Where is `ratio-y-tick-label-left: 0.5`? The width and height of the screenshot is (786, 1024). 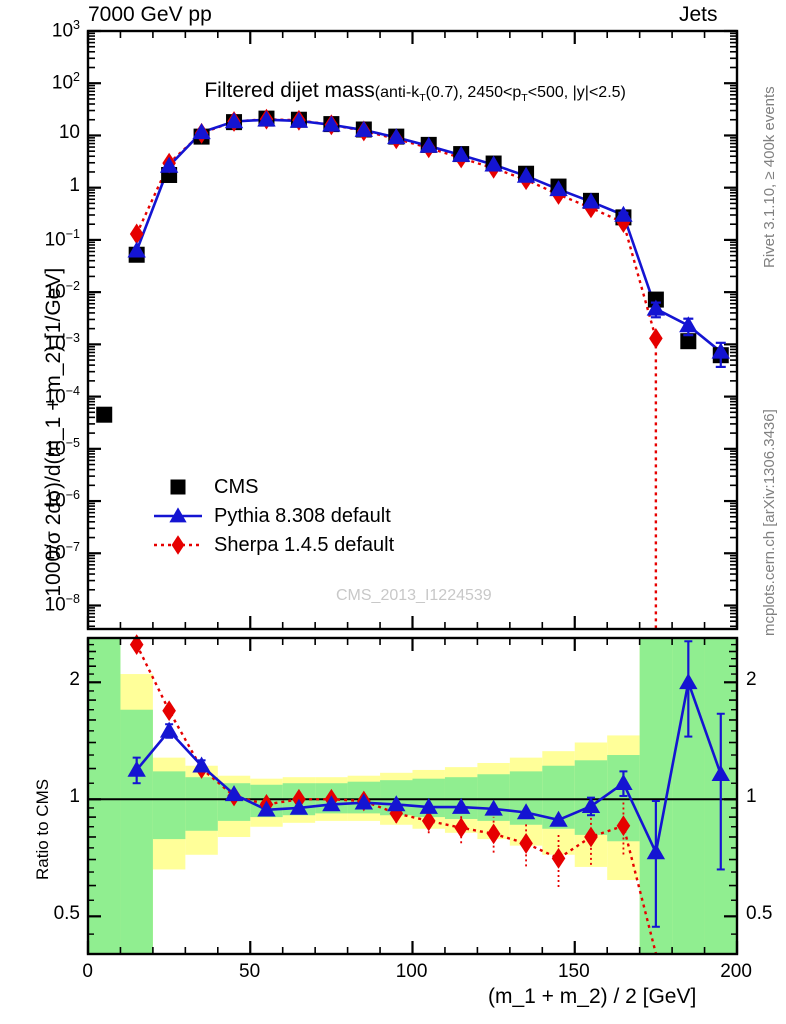 ratio-y-tick-label-left: 0.5 is located at coordinates (66, 914).